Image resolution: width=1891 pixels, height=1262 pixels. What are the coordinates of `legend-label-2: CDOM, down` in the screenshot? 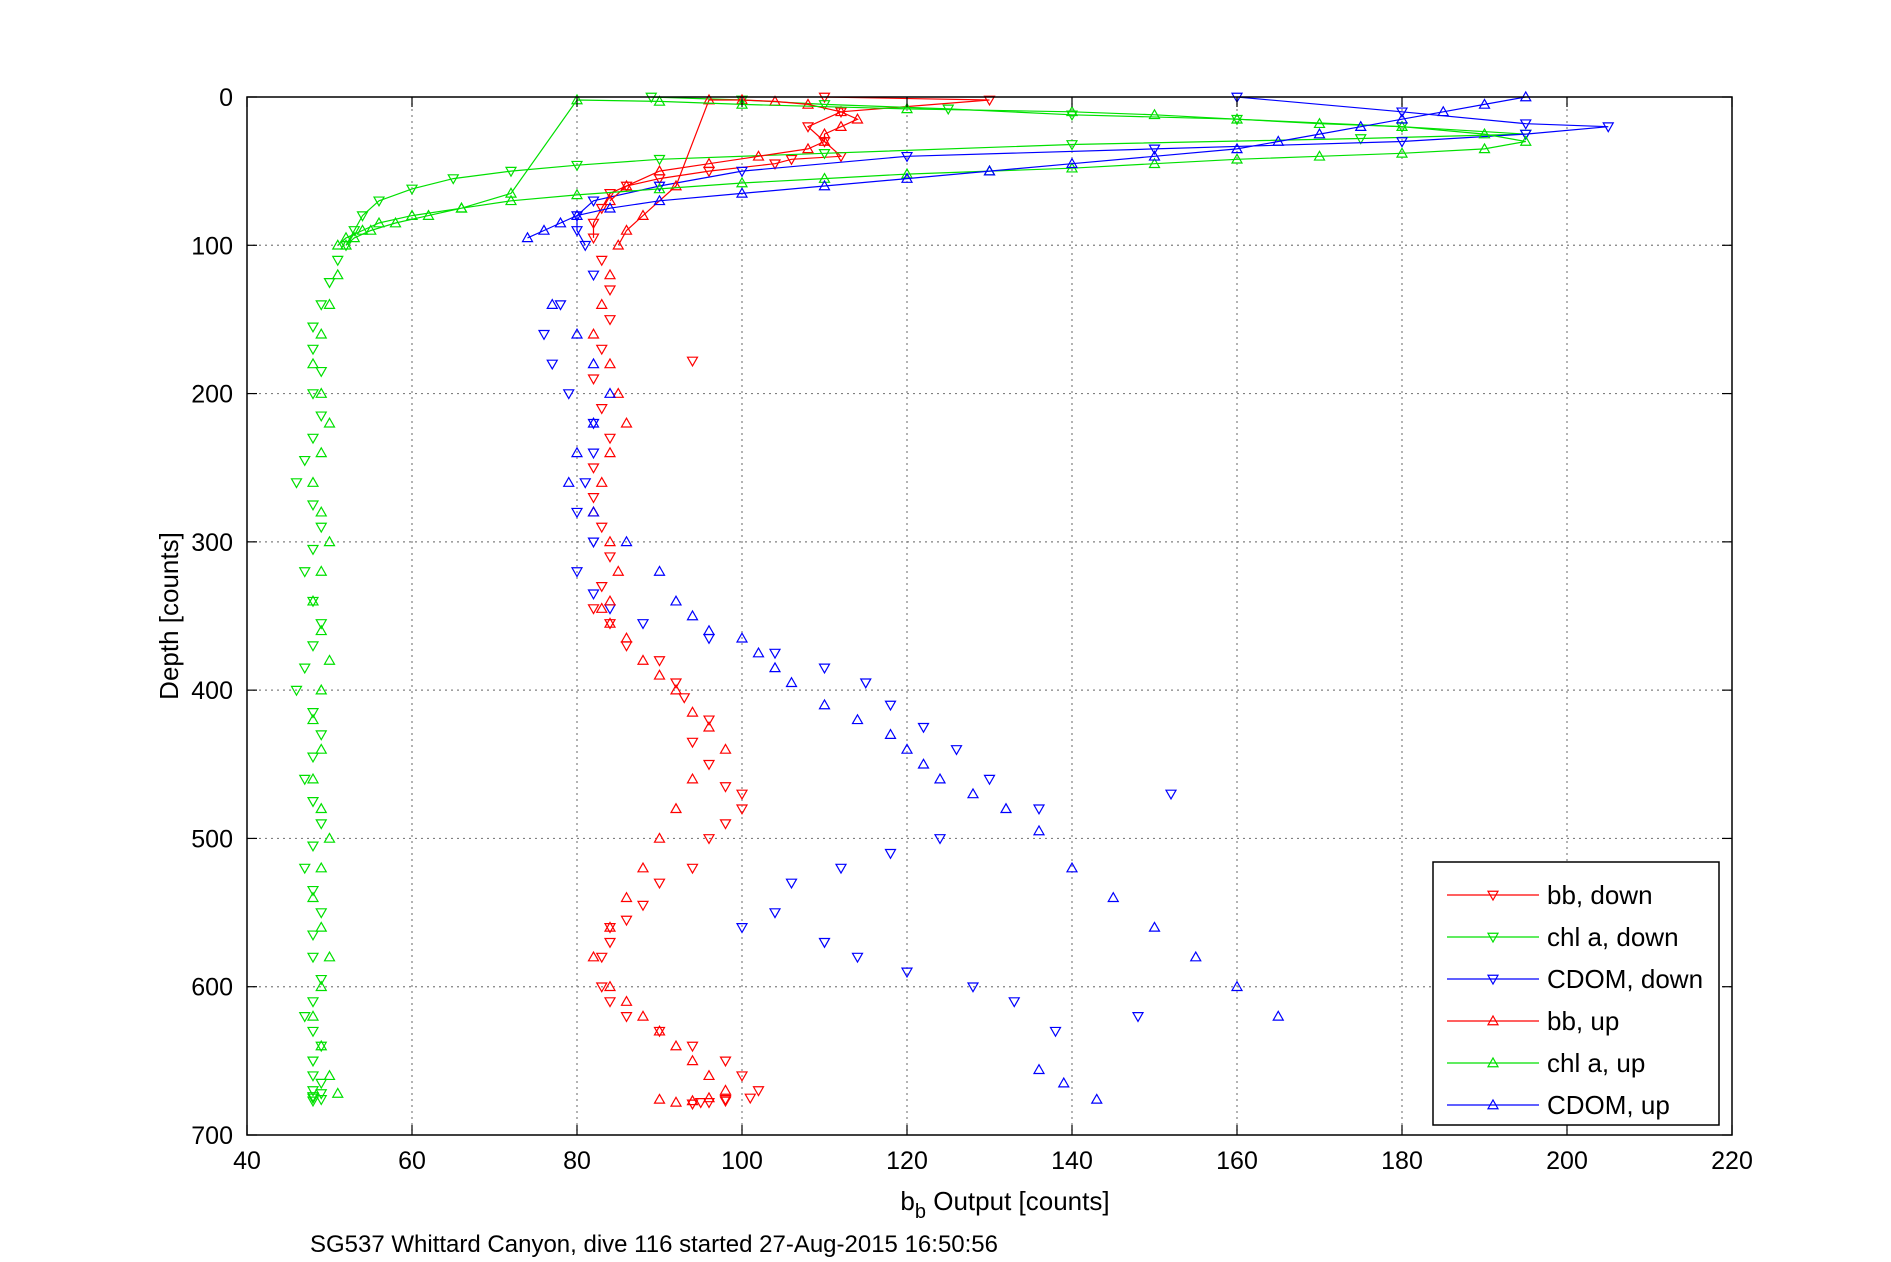 It's located at (1625, 979).